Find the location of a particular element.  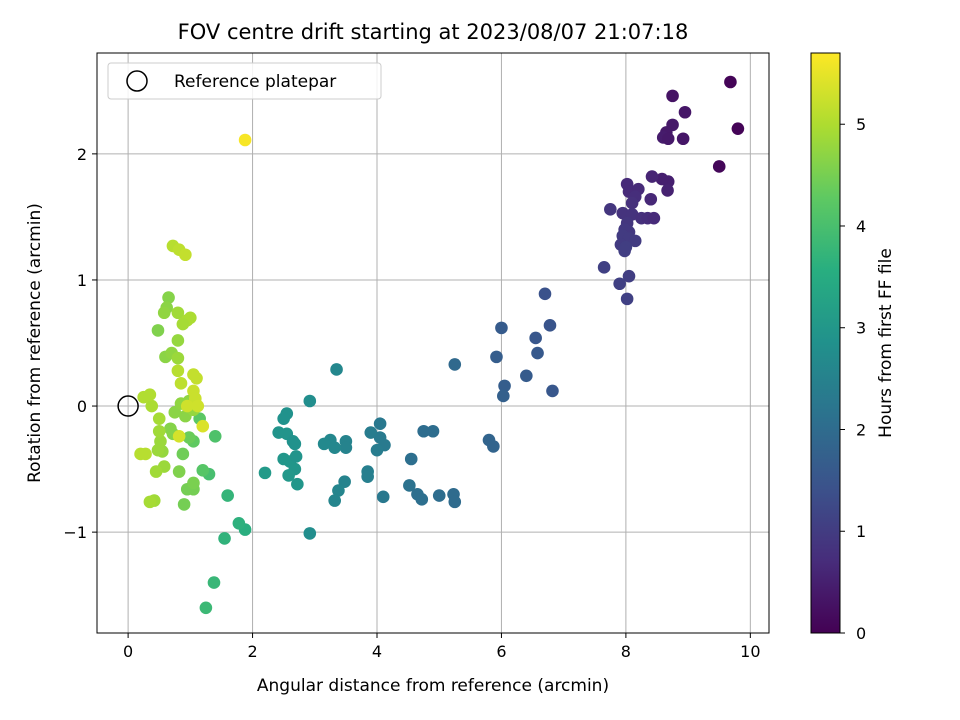

colorbar-tick-label: 4 is located at coordinates (861, 226).